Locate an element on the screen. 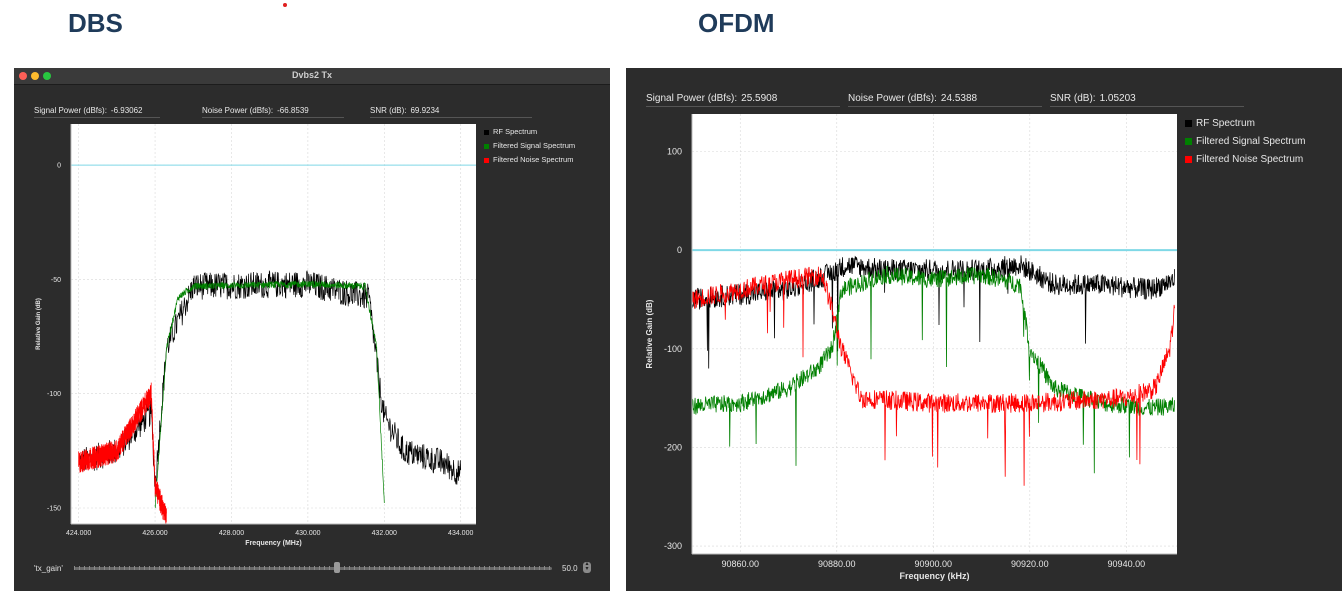  red-dot-marker is located at coordinates (285, 5).